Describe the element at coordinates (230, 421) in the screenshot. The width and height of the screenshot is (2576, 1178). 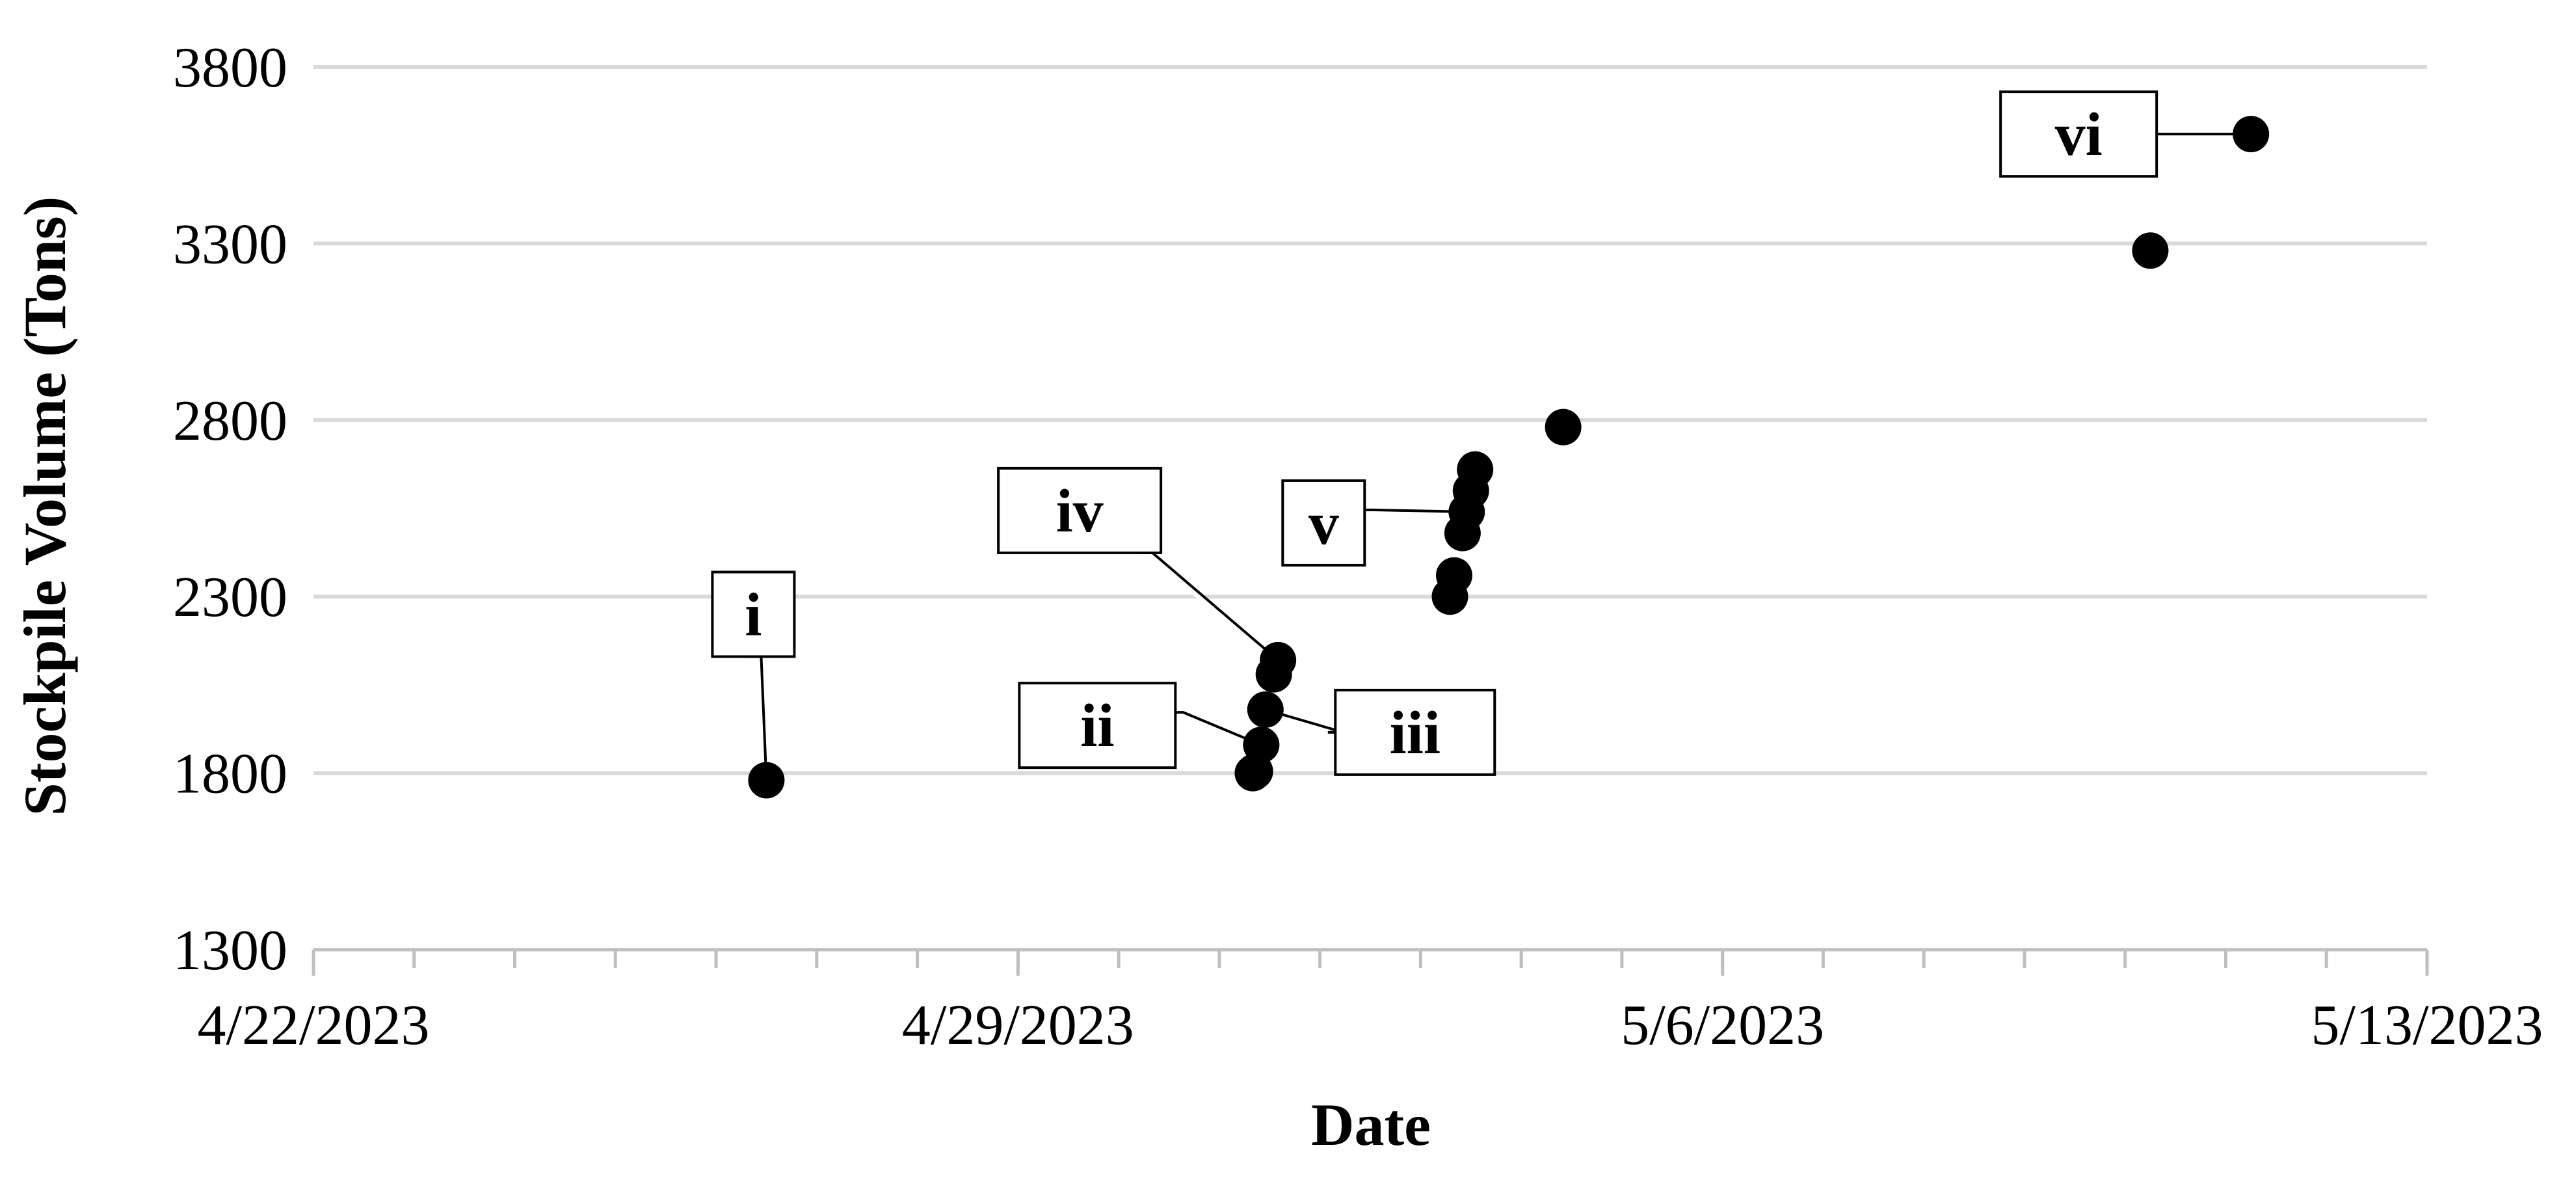
I see `y-tick-label: 2800` at that location.